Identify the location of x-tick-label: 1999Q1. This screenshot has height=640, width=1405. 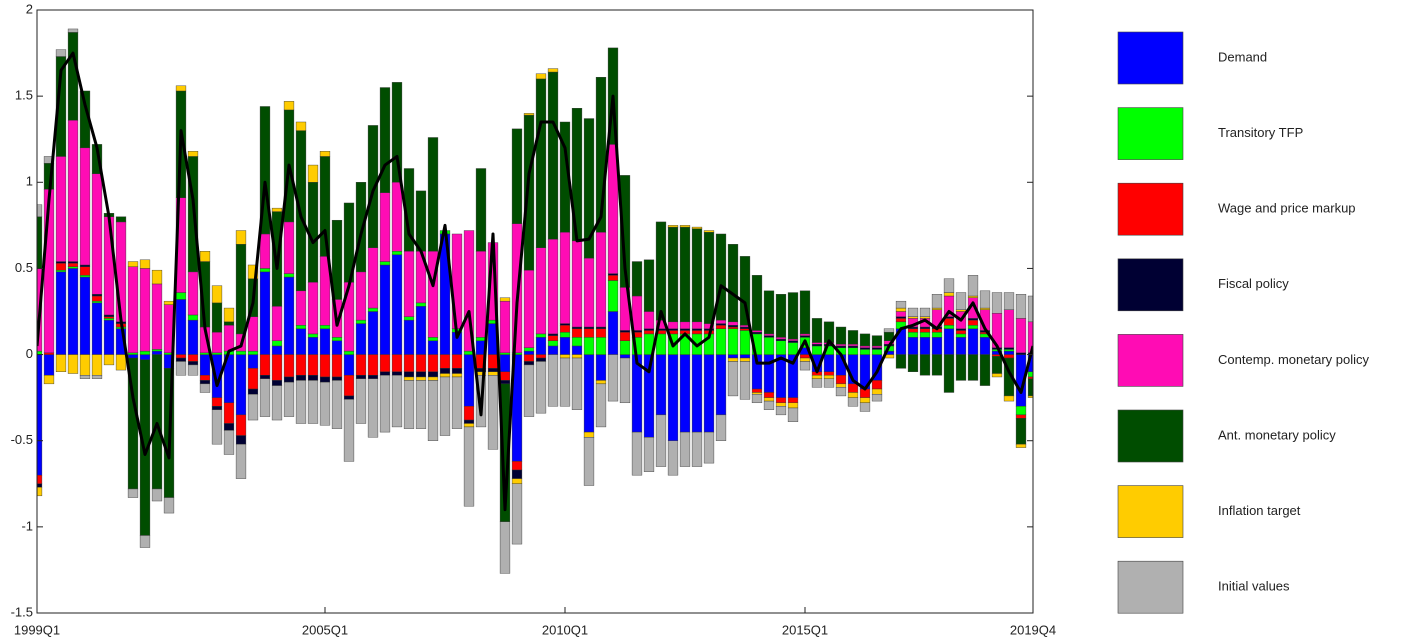
(37, 629).